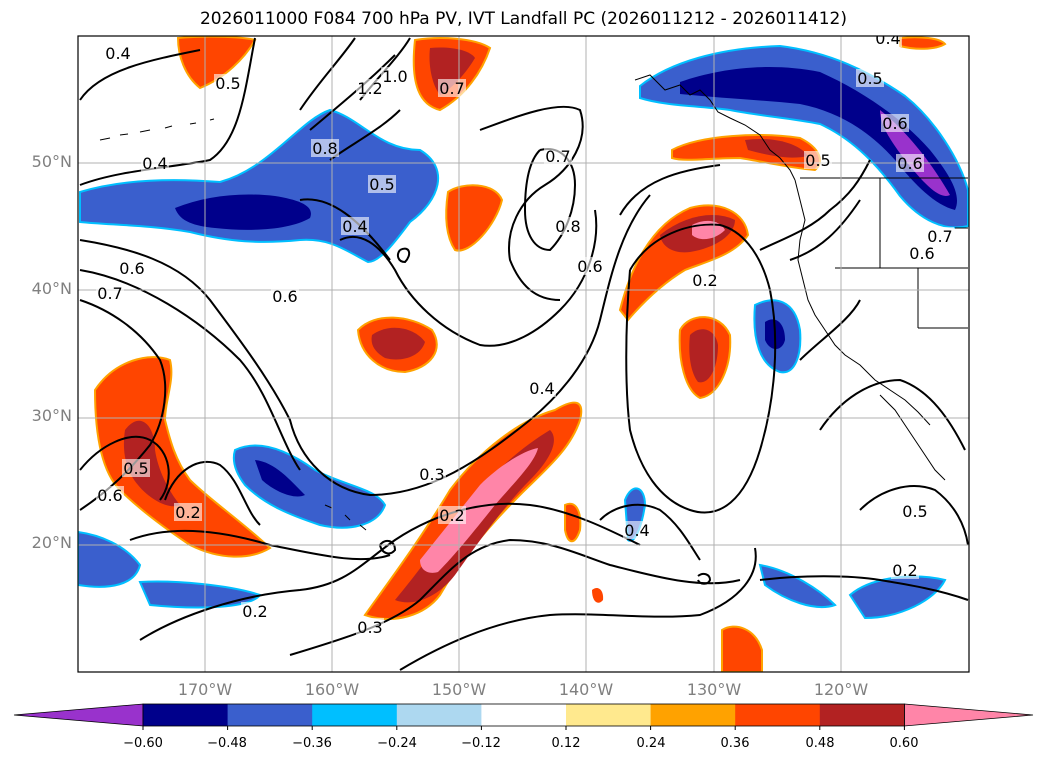 The width and height of the screenshot is (1047, 765). What do you see at coordinates (474, 218) in the screenshot?
I see `pos-patch-mid-small` at bounding box center [474, 218].